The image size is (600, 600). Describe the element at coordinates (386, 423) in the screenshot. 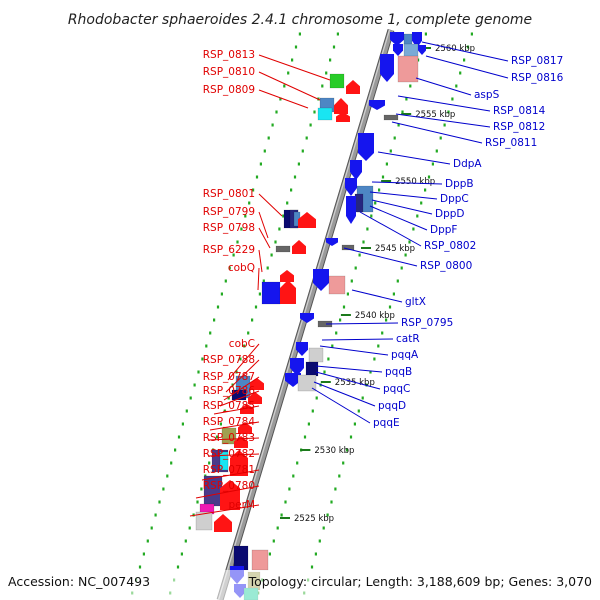

I see `gene-label-right: pqqE` at that location.